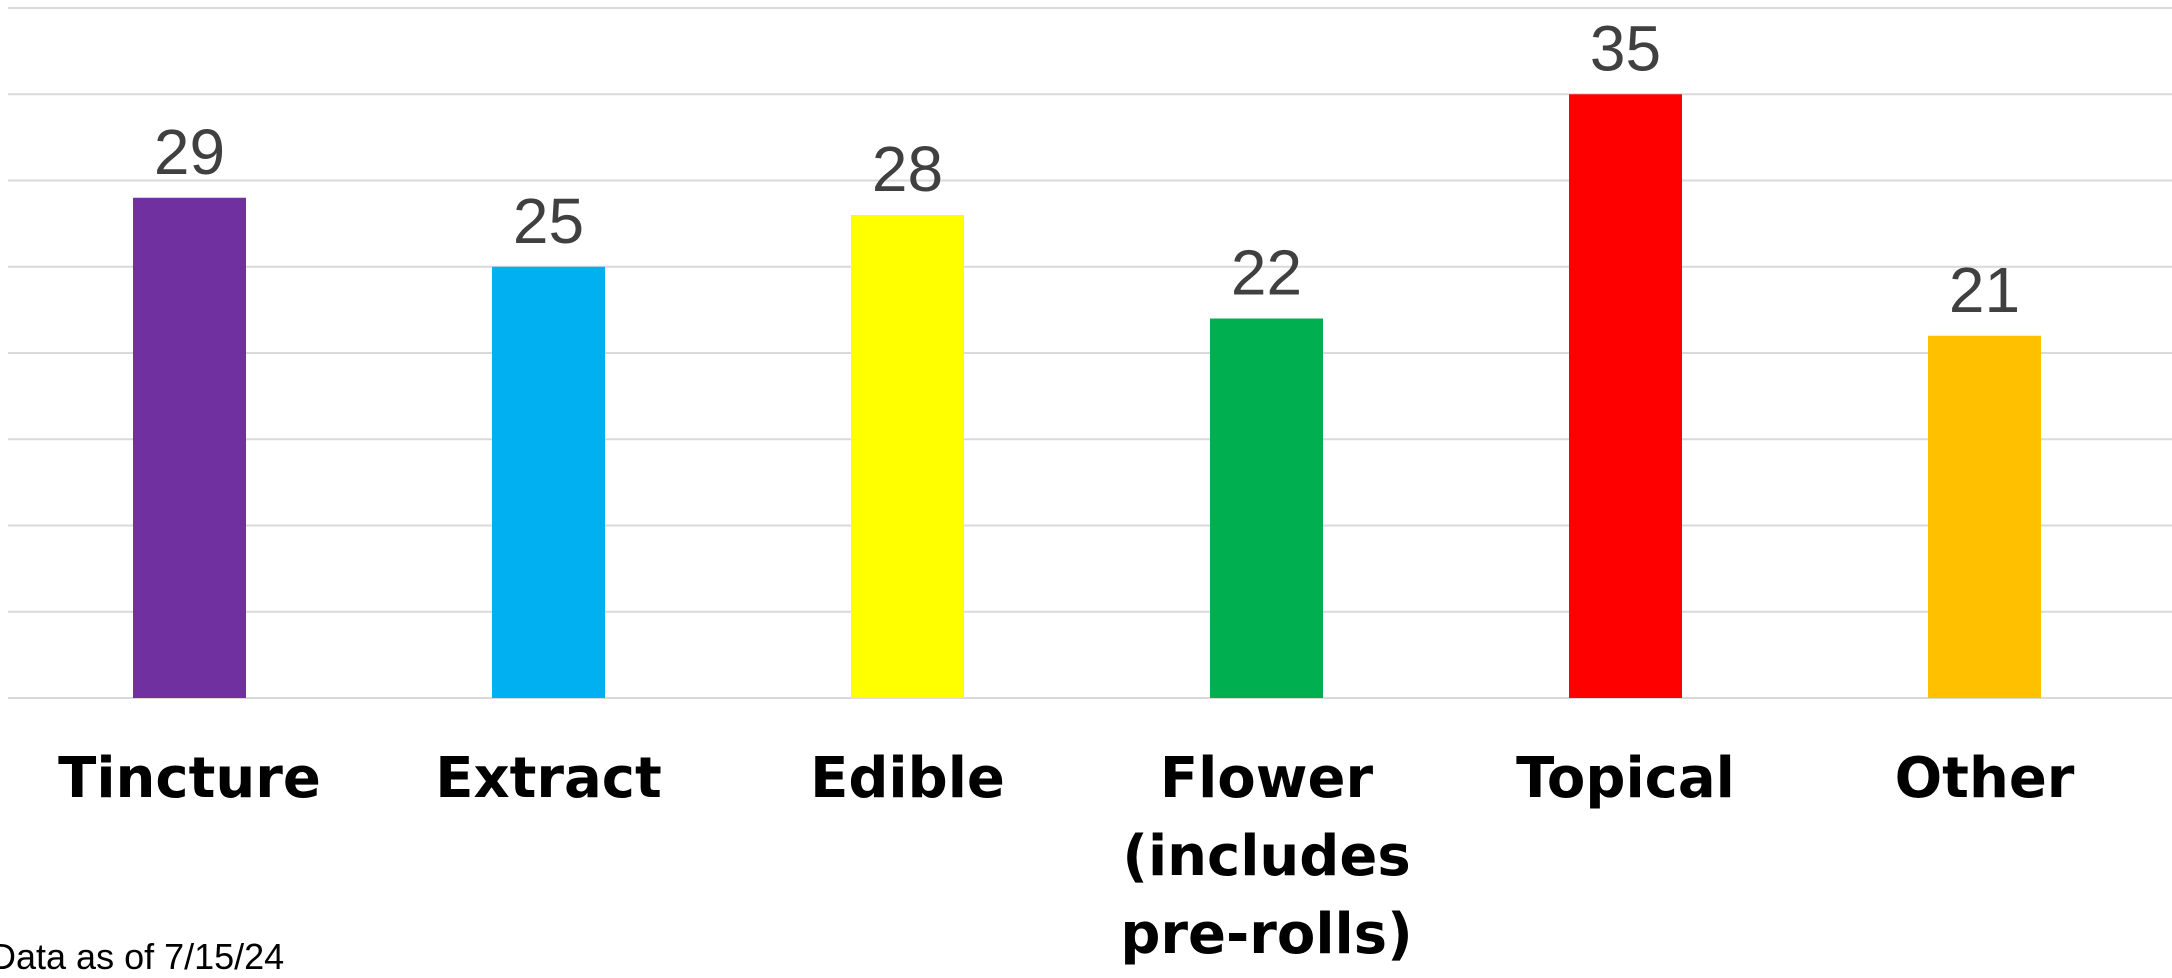 This screenshot has height=978, width=2172. What do you see at coordinates (548, 778) in the screenshot?
I see `category-label: Extract` at bounding box center [548, 778].